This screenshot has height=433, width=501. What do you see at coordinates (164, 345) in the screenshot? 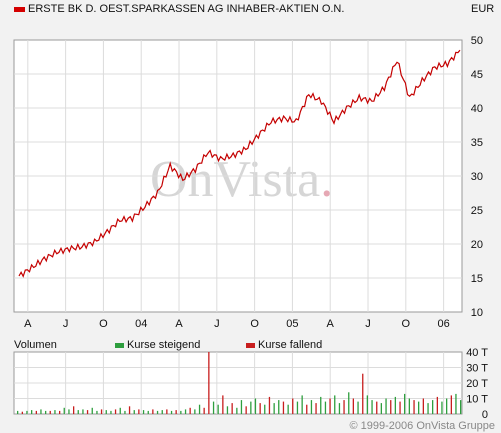
I see `rising-legend-label: Kurse steigend` at bounding box center [164, 345].